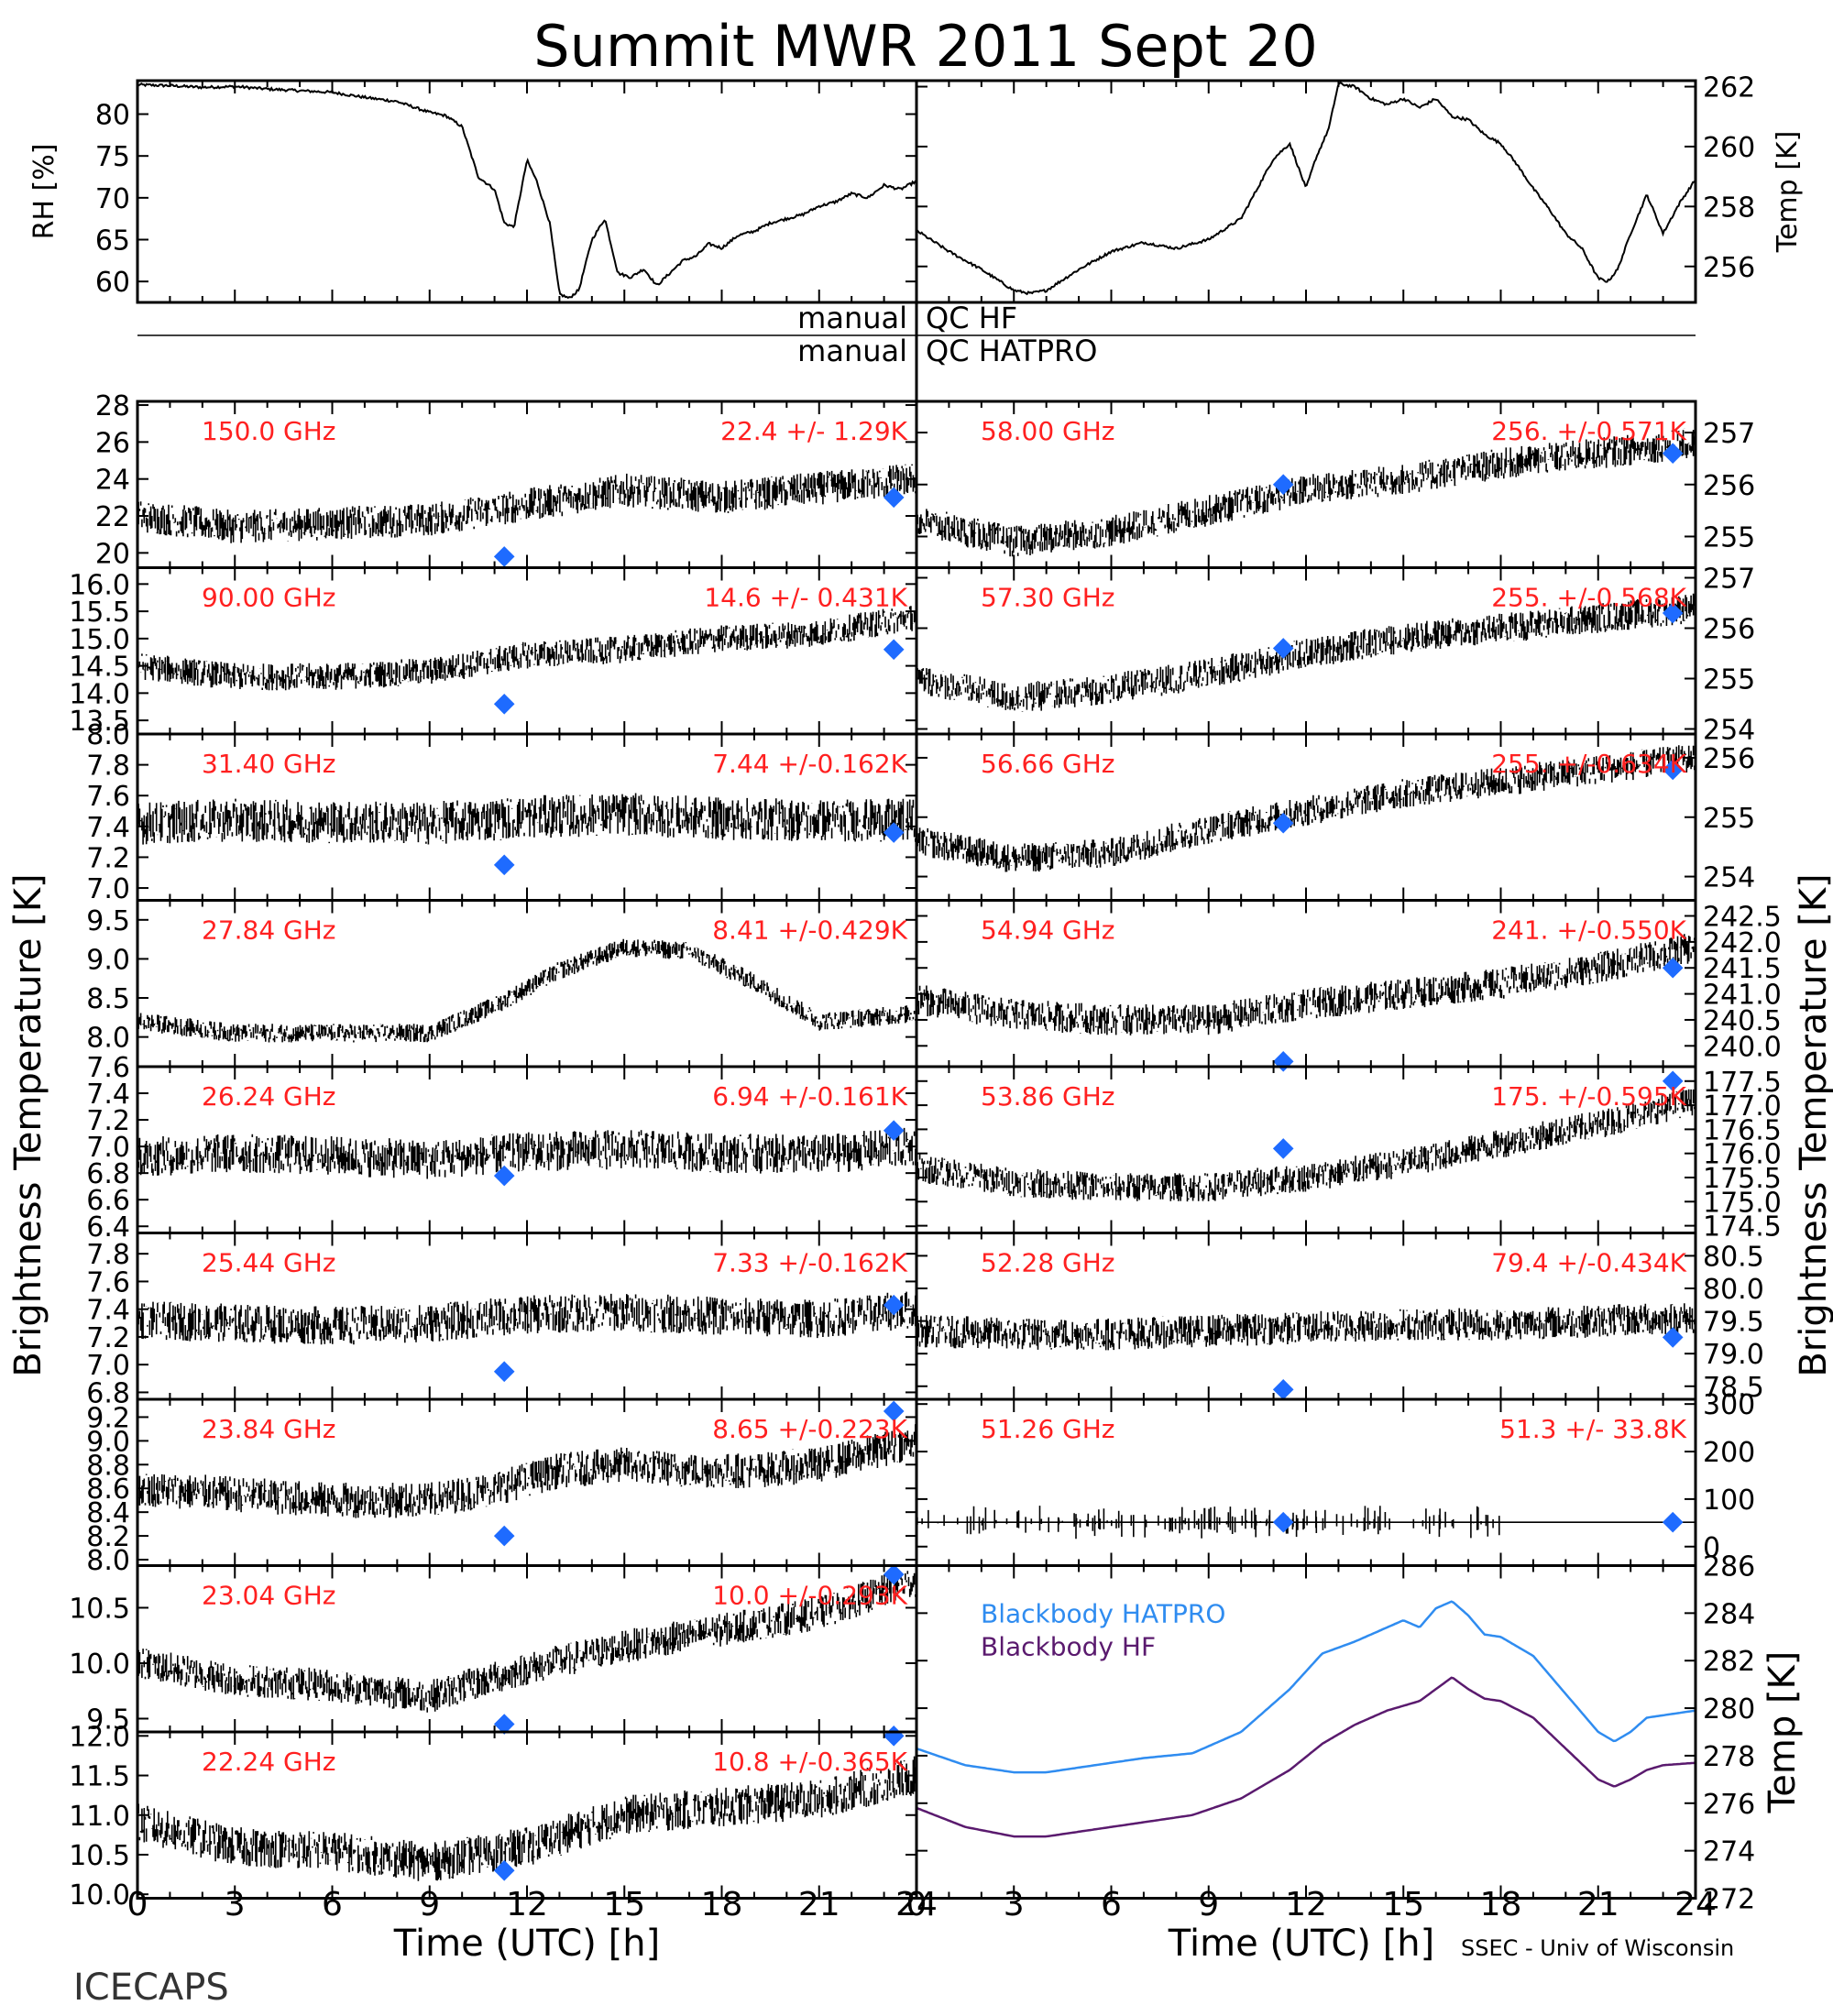 The height and width of the screenshot is (2016, 1833). I want to click on rh-panel: 60 65 70 75 80 RH [%], so click(473, 191).